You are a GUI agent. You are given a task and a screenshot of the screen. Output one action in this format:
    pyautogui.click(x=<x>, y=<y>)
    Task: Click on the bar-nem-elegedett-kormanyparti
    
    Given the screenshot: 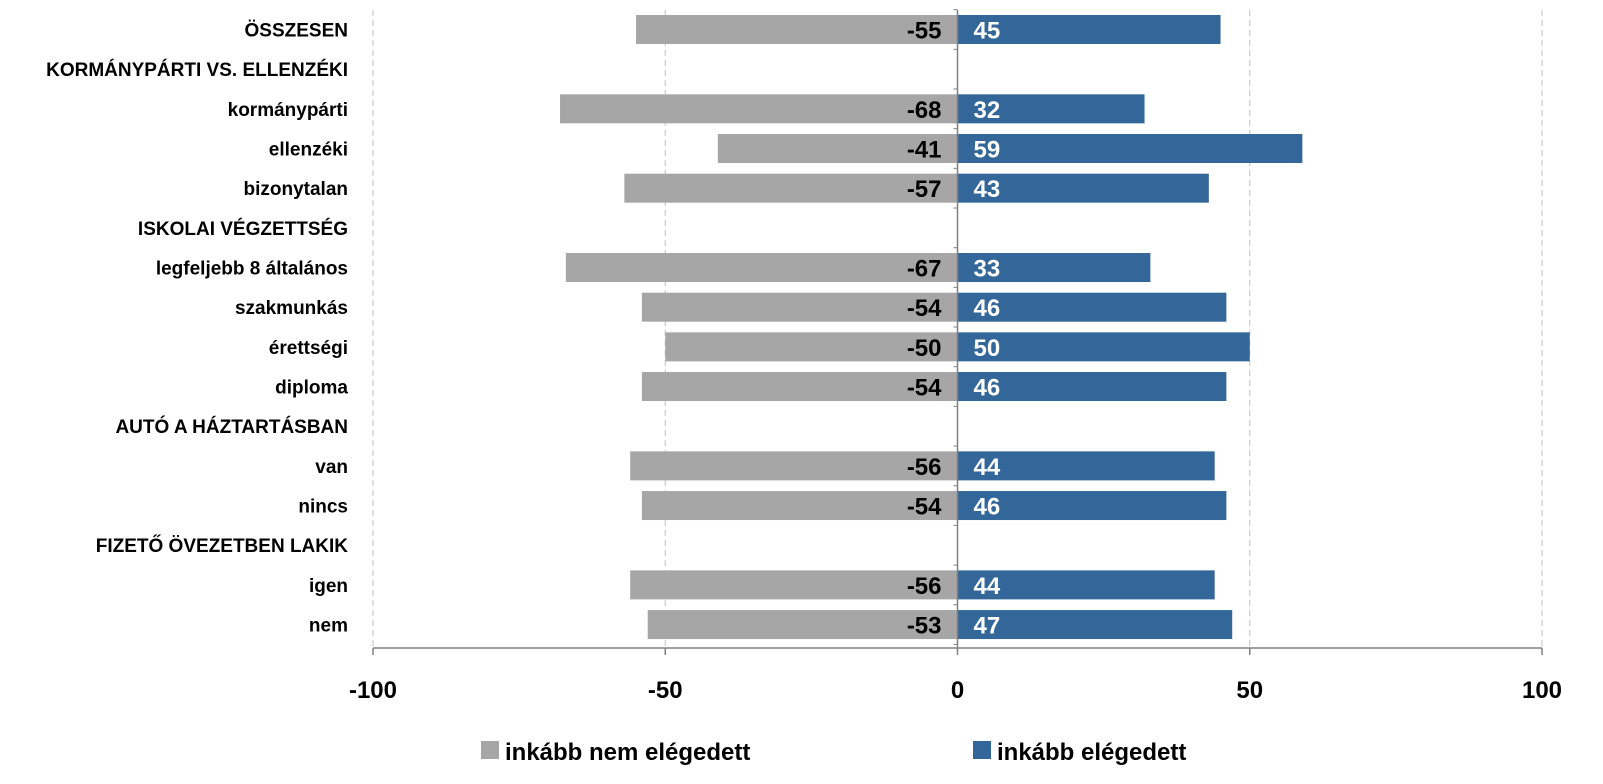 What is the action you would take?
    pyautogui.click(x=759, y=109)
    